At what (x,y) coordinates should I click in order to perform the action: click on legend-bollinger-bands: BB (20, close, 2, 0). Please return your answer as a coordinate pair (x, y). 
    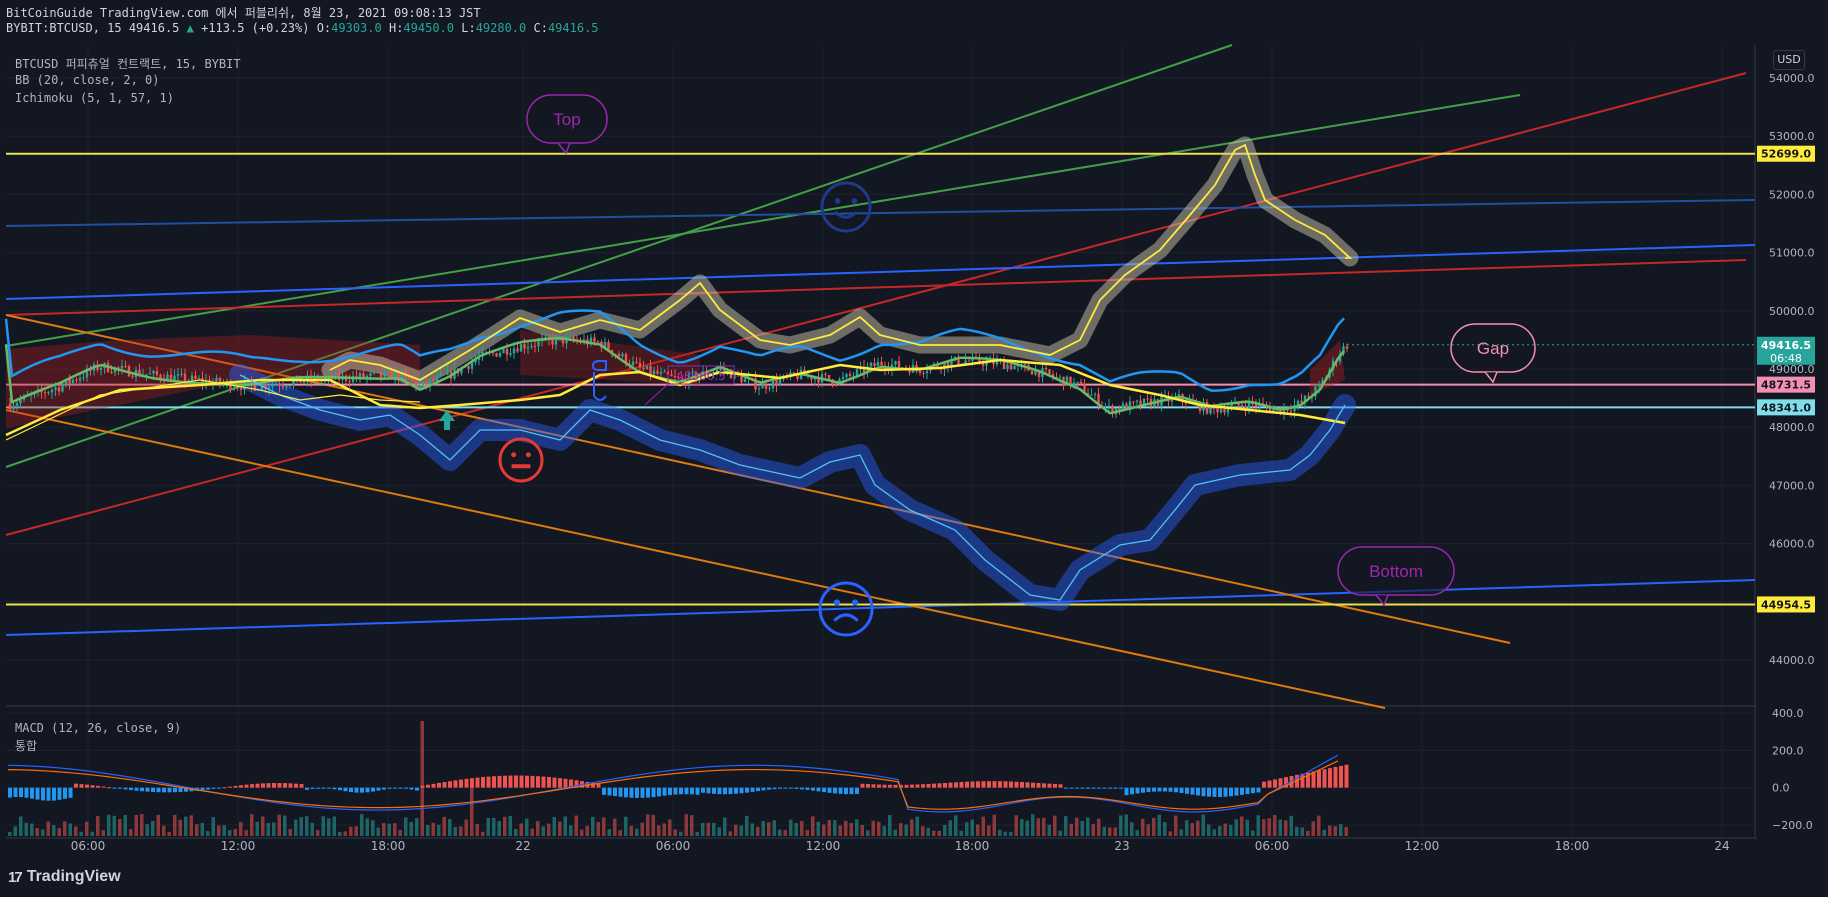
    Looking at the image, I should click on (87, 80).